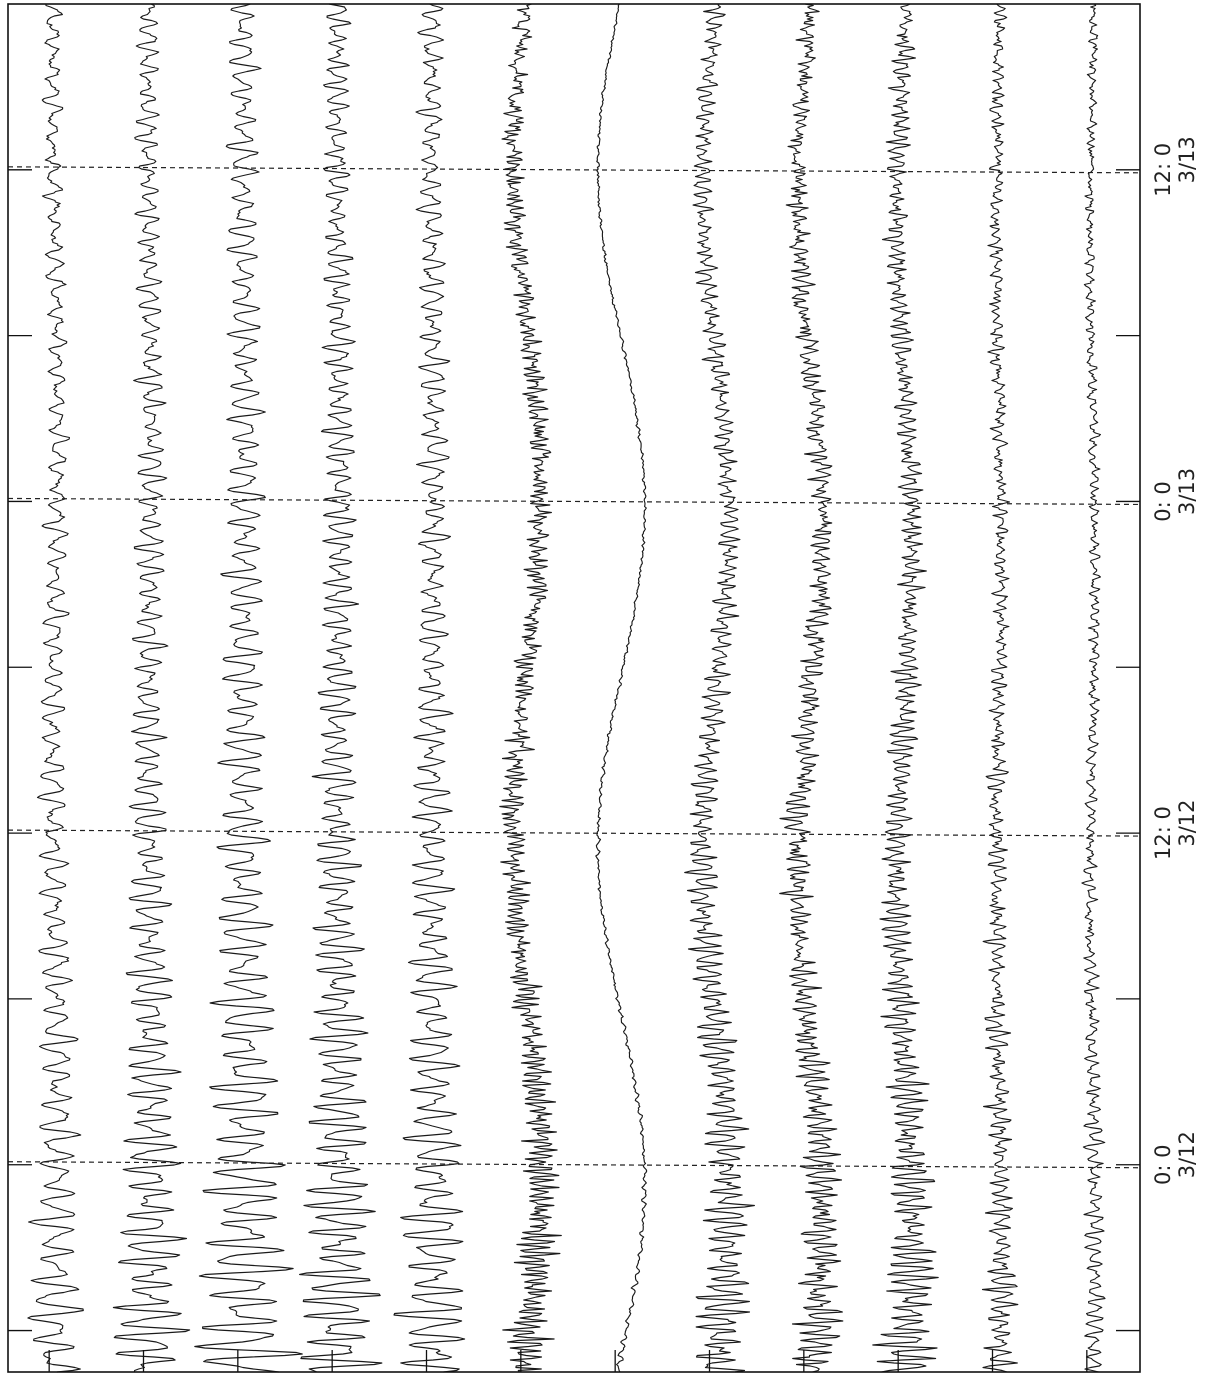 This screenshot has height=1386, width=1215. Describe the element at coordinates (1187, 159) in the screenshot. I see `tick-label-date-4: 3/13` at that location.